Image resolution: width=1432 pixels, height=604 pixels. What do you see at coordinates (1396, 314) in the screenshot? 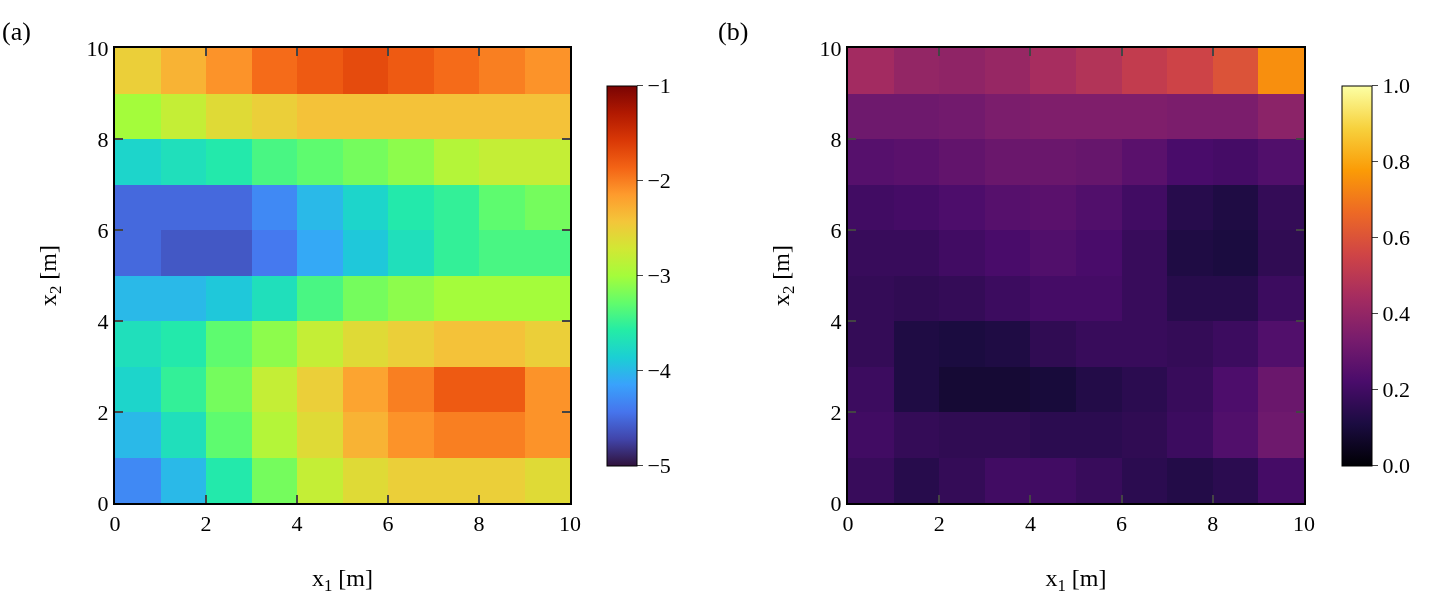
I see `color-bar-label: 0.4` at bounding box center [1396, 314].